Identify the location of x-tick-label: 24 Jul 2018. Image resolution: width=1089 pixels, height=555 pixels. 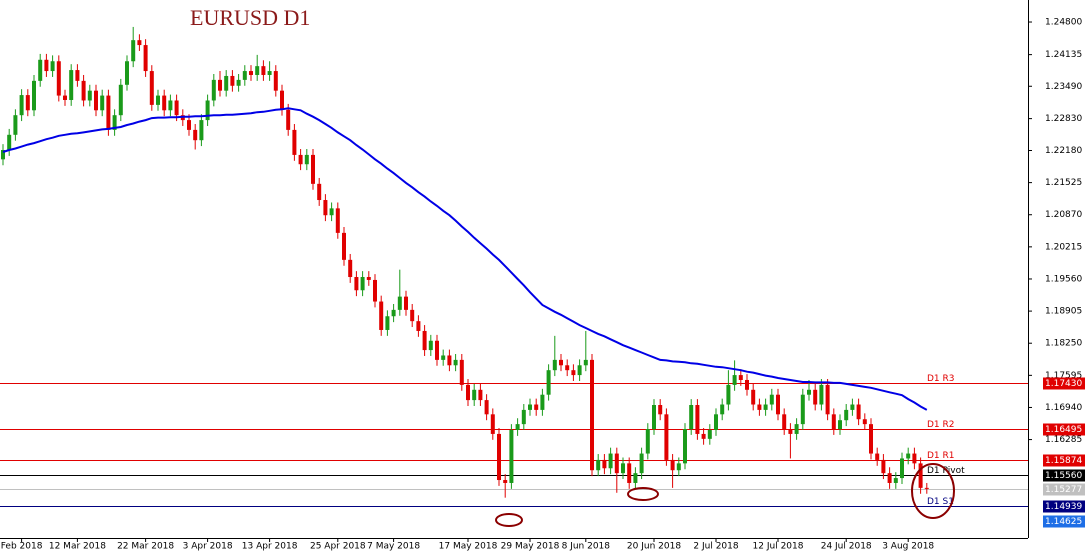
(846, 547).